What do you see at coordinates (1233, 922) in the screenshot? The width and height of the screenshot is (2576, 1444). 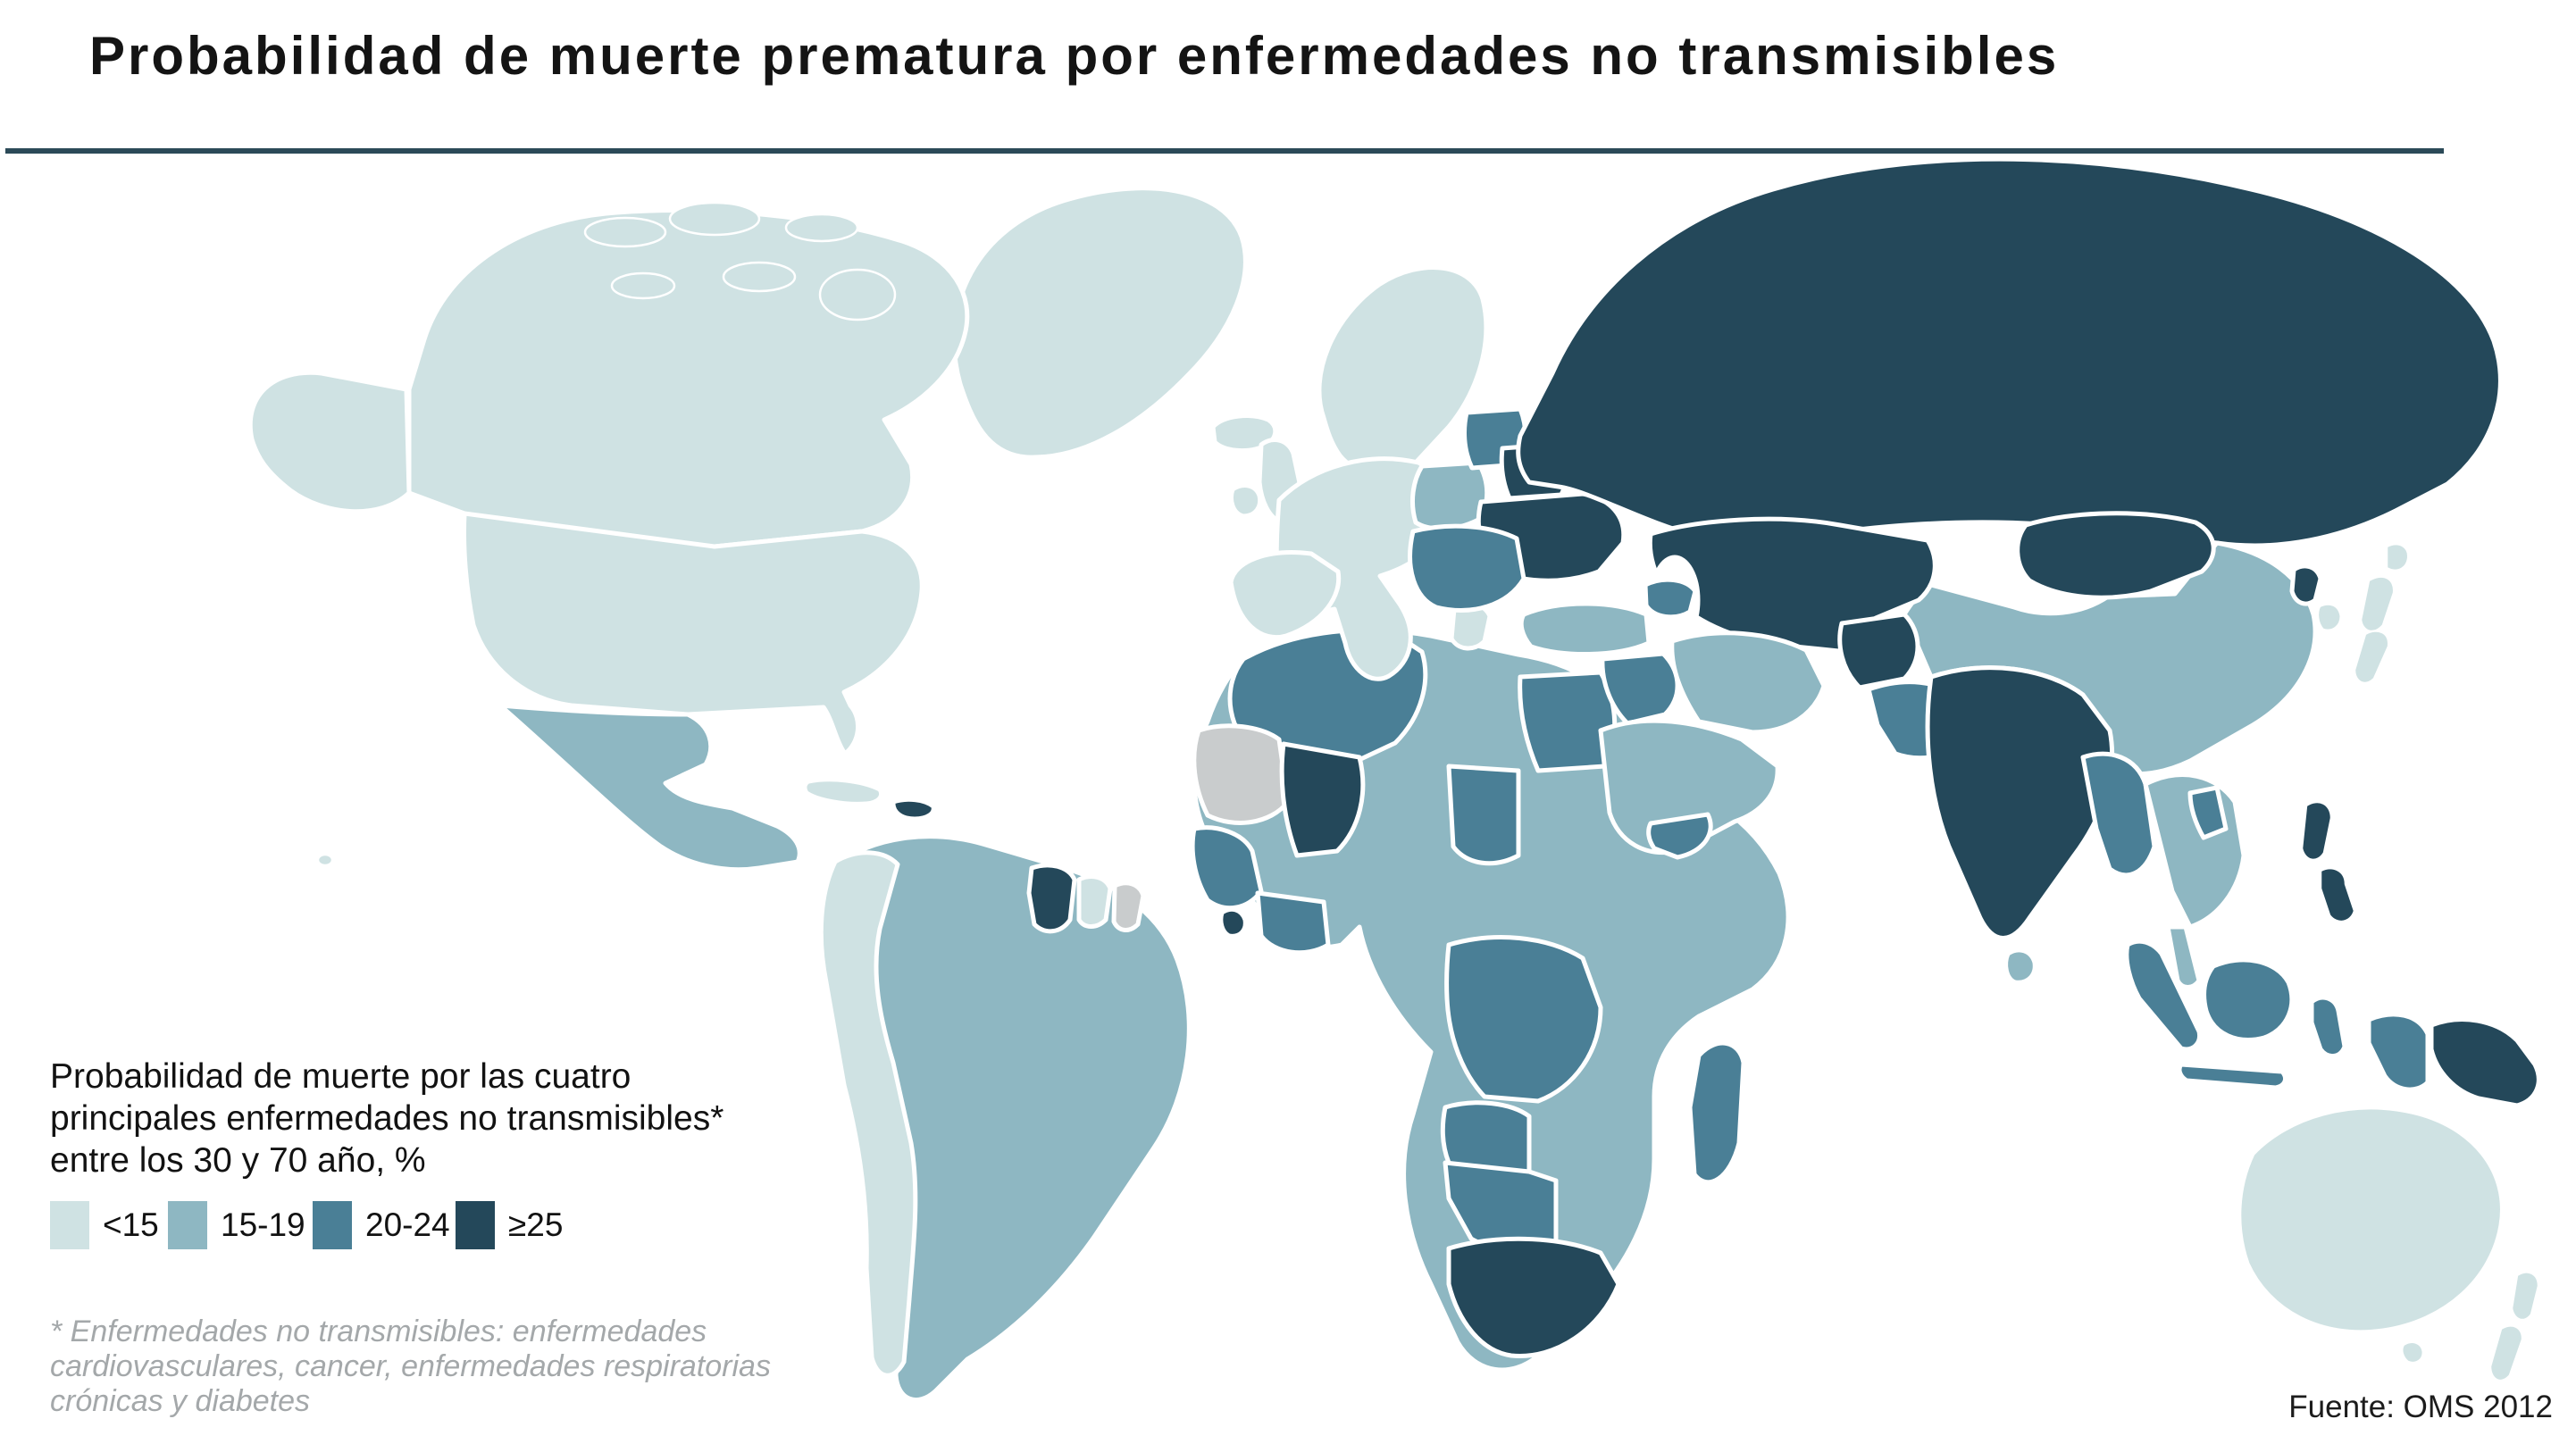 I see `region-sierra-leone` at bounding box center [1233, 922].